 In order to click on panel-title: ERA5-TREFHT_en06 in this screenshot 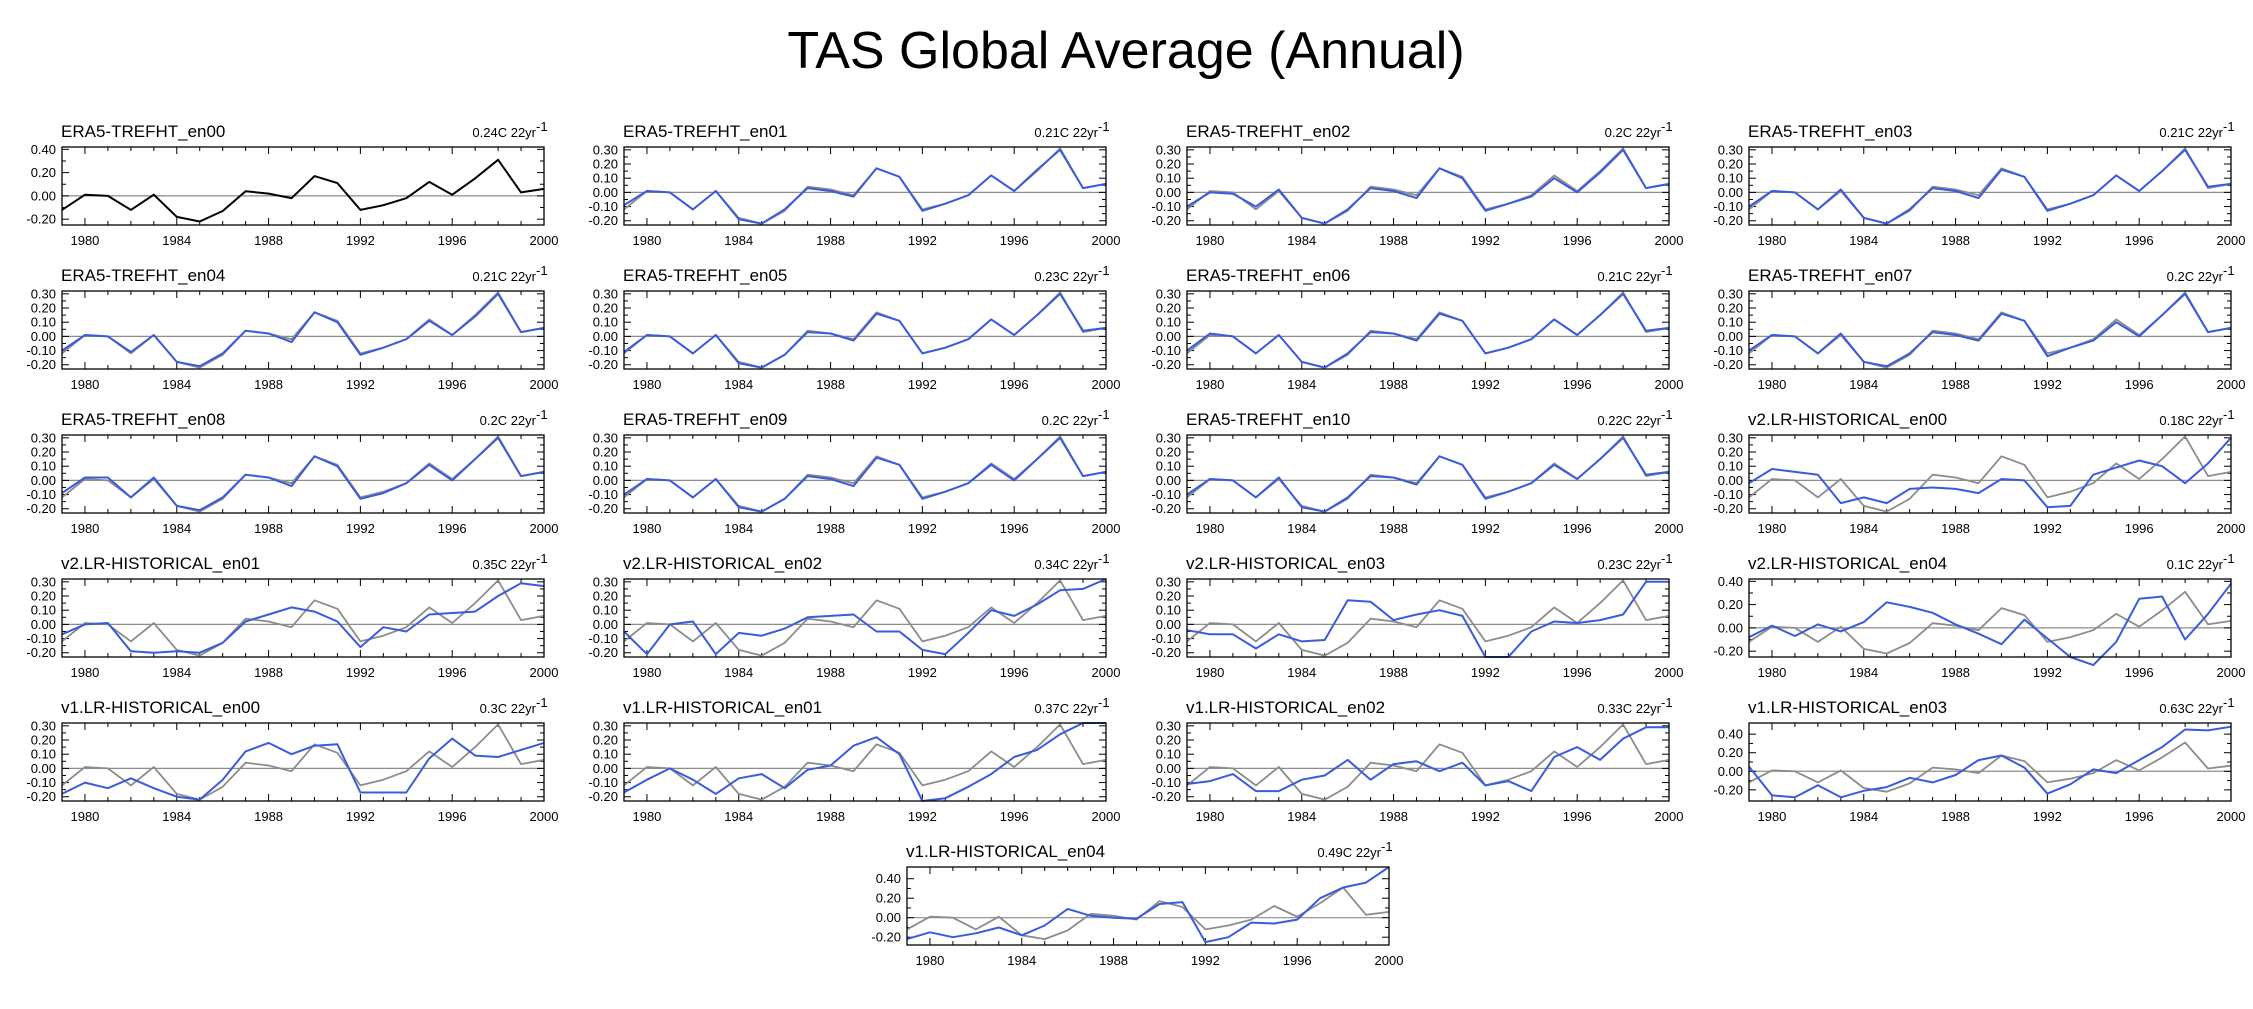, I will do `click(1268, 275)`.